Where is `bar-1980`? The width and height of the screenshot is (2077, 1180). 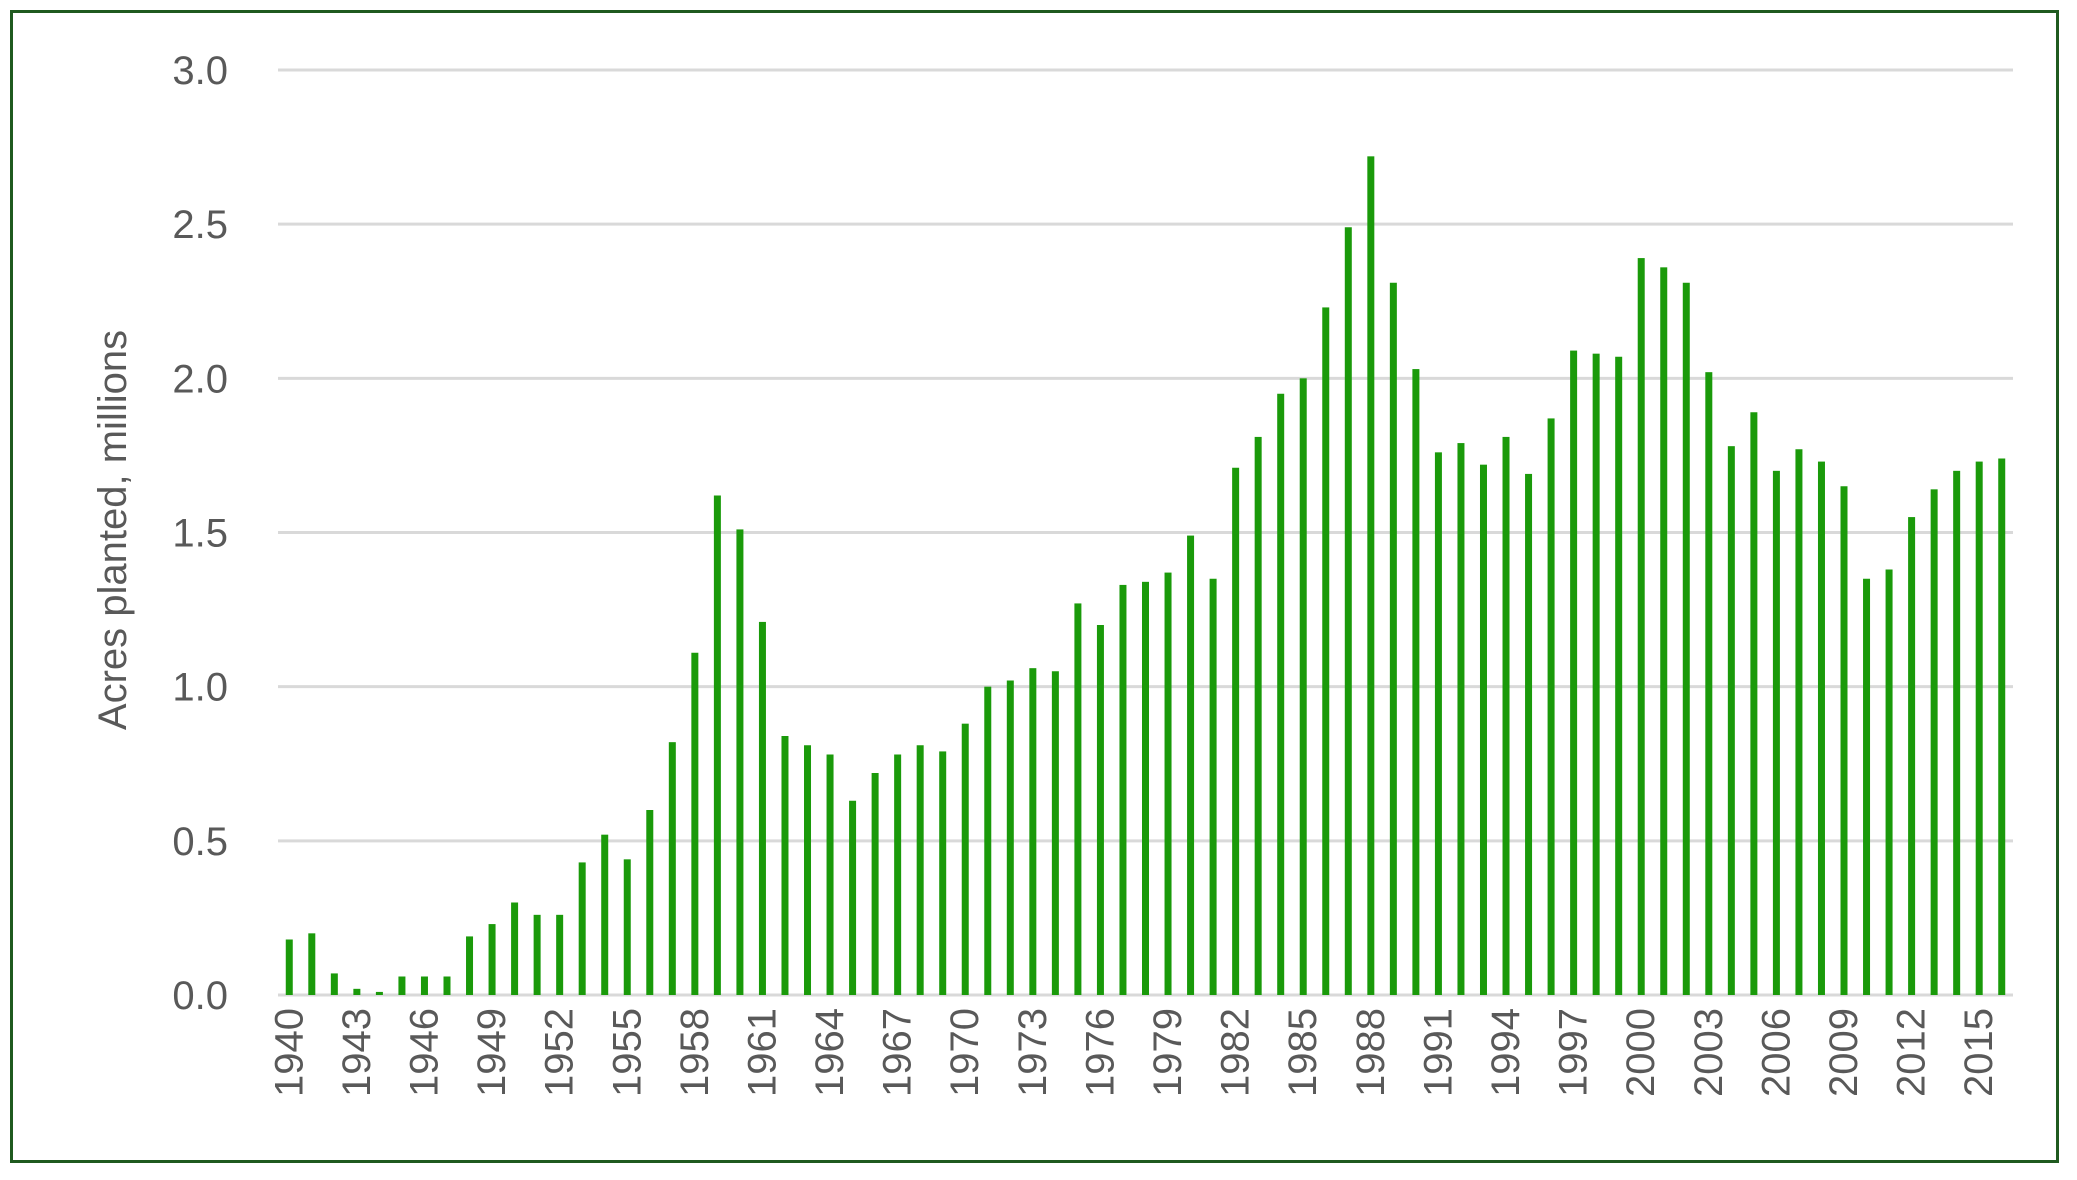
bar-1980 is located at coordinates (1191, 765).